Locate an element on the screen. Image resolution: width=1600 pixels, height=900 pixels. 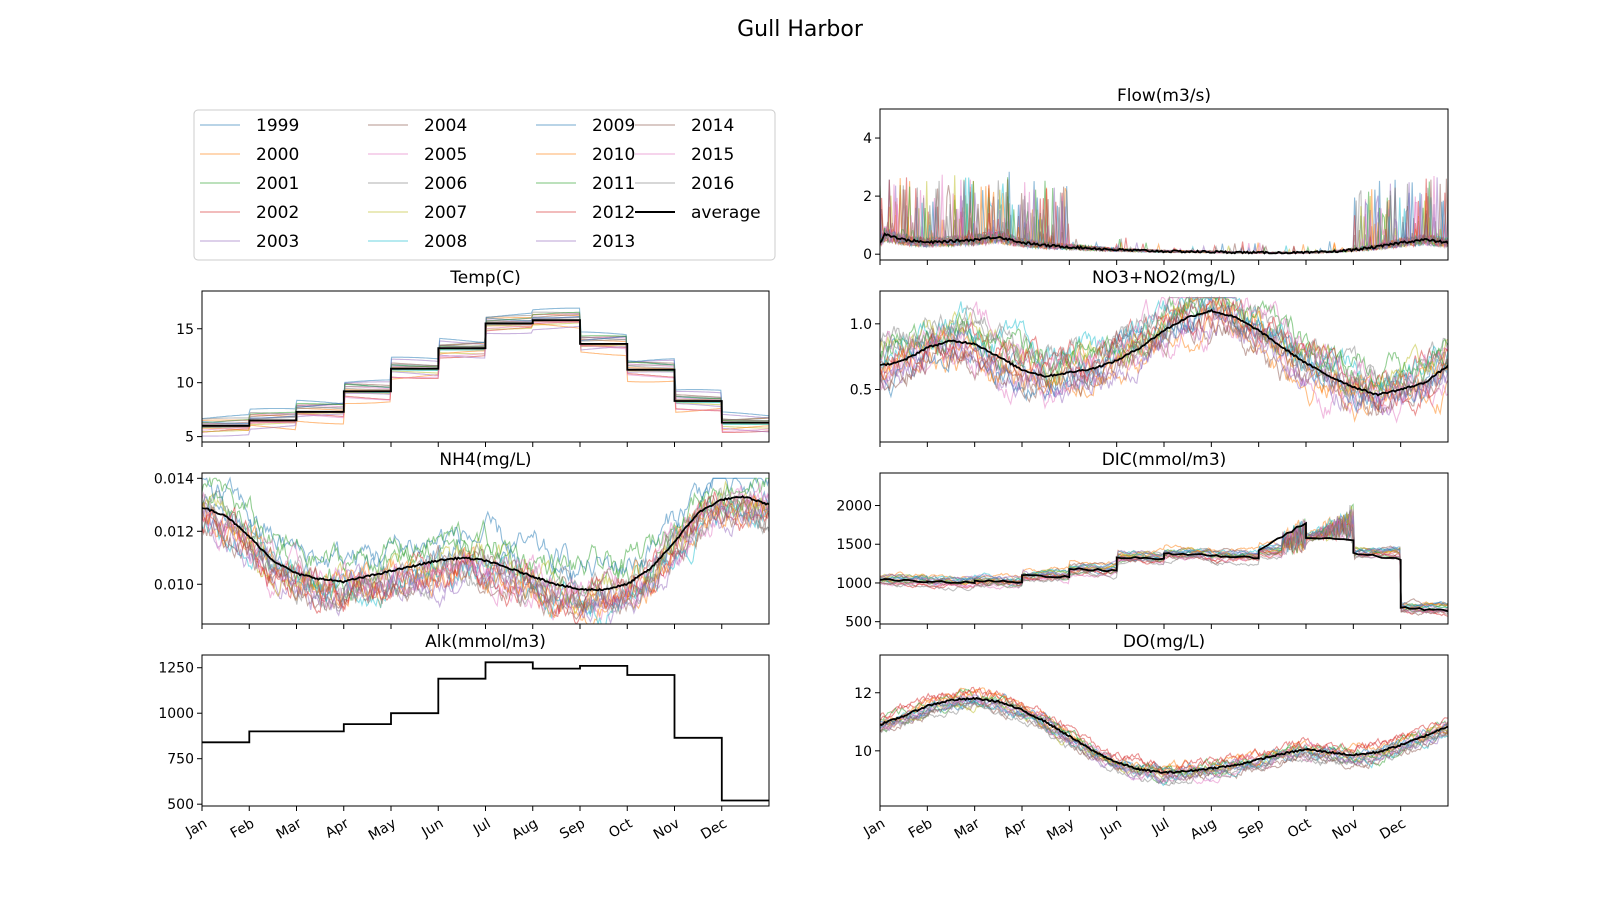
y-tick-label: 750 is located at coordinates (180, 760).